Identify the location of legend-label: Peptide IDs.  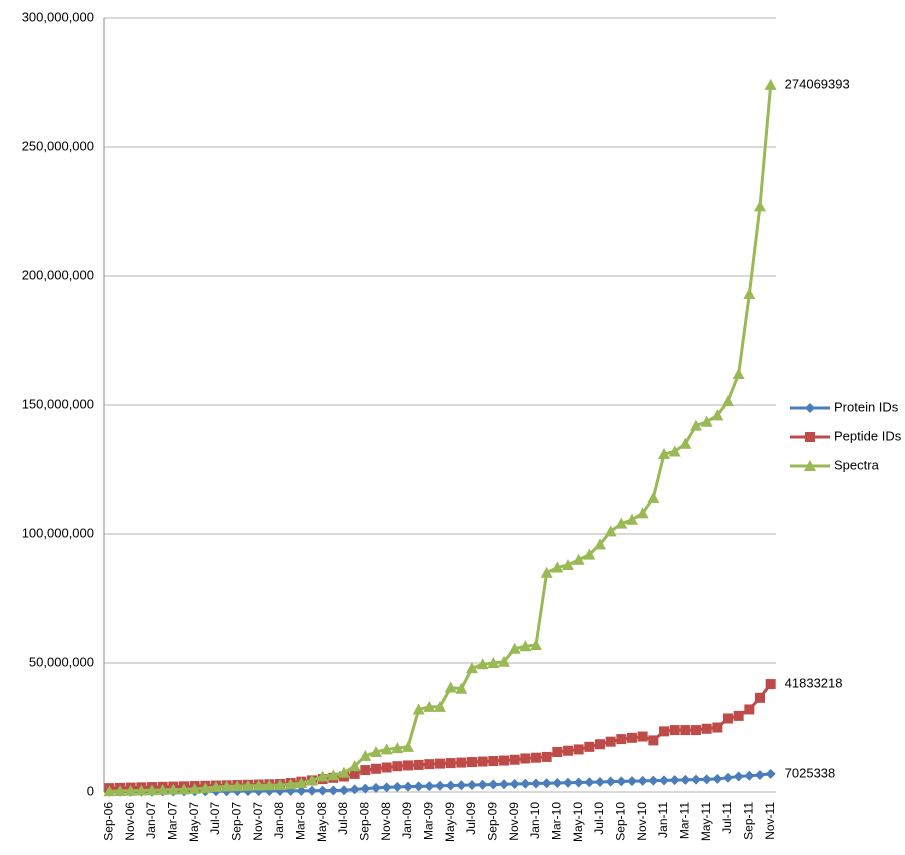
(868, 435).